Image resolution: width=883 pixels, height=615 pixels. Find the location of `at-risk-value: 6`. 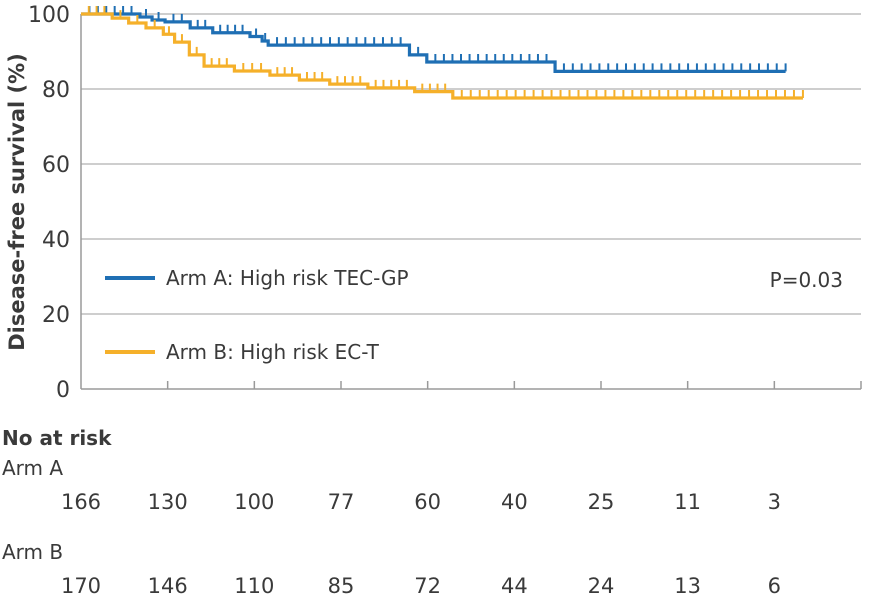

at-risk-value: 6 is located at coordinates (774, 586).